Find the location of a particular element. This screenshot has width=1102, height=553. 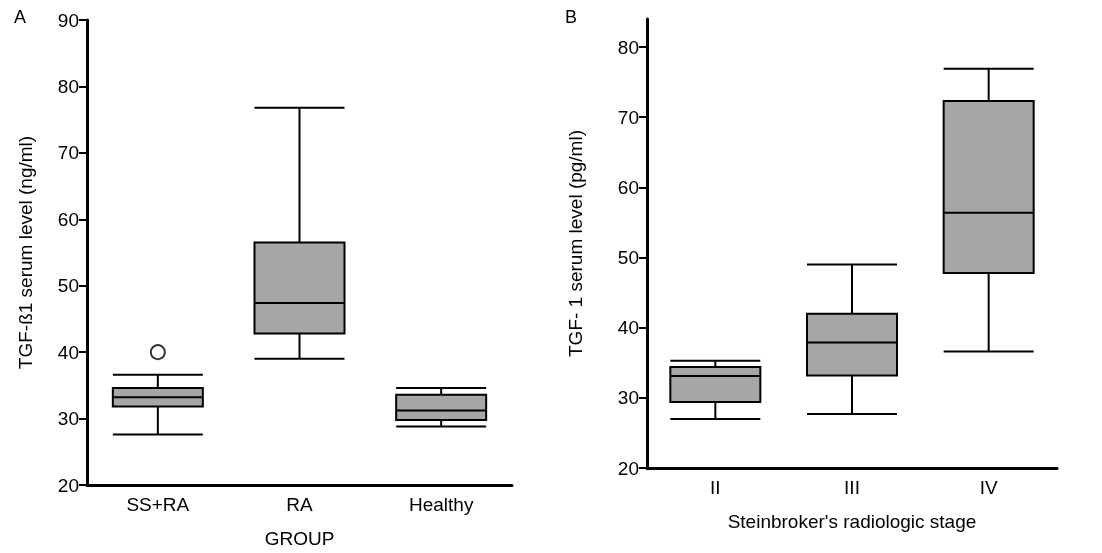

x-tick-label: RA is located at coordinates (300, 504).